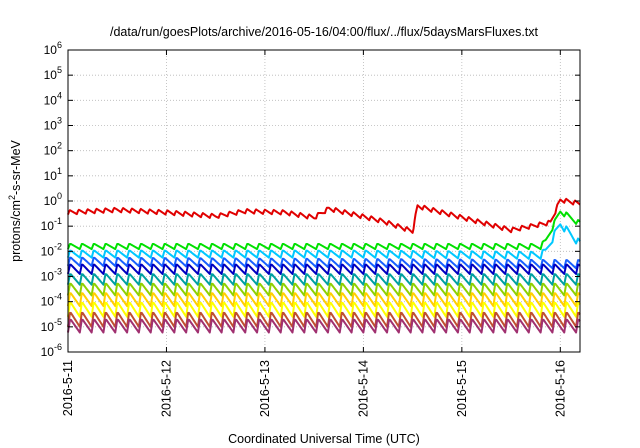 The image size is (640, 448). What do you see at coordinates (265, 388) in the screenshot?
I see `x-tick-label: 2016-5-13` at bounding box center [265, 388].